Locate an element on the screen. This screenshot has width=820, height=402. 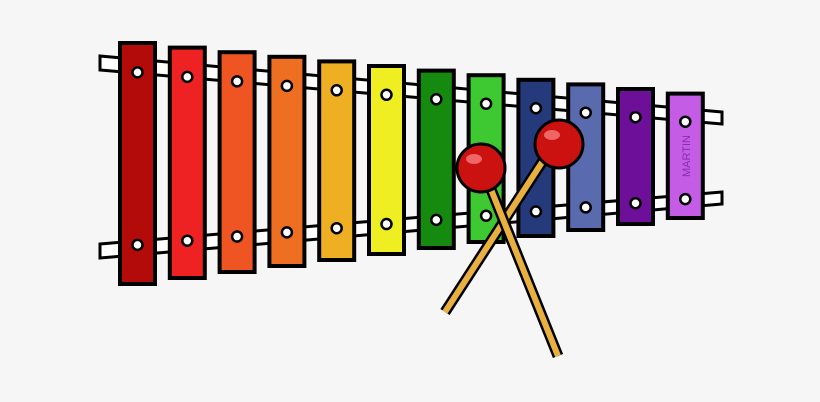
xylophone-bar is located at coordinates (187, 162).